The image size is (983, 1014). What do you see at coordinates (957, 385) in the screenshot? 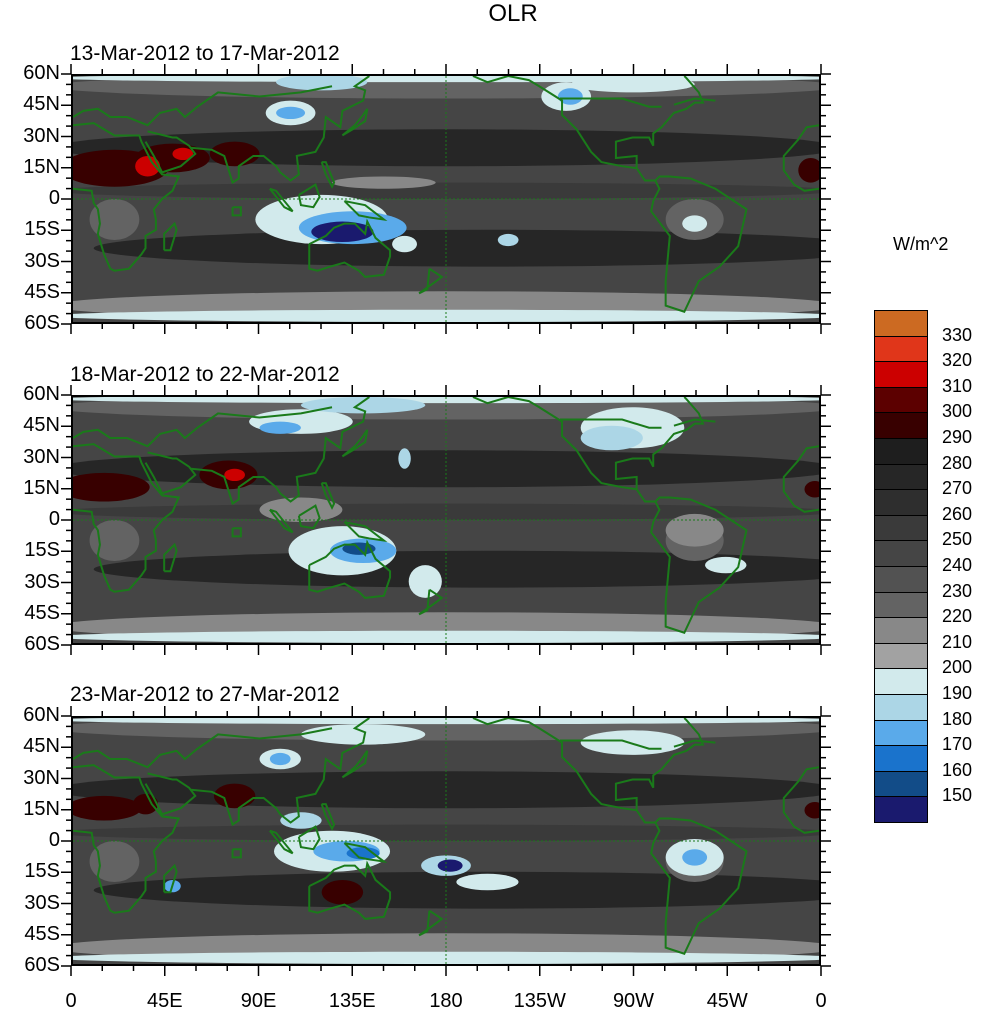
I see `colorbar-label: 310` at bounding box center [957, 385].